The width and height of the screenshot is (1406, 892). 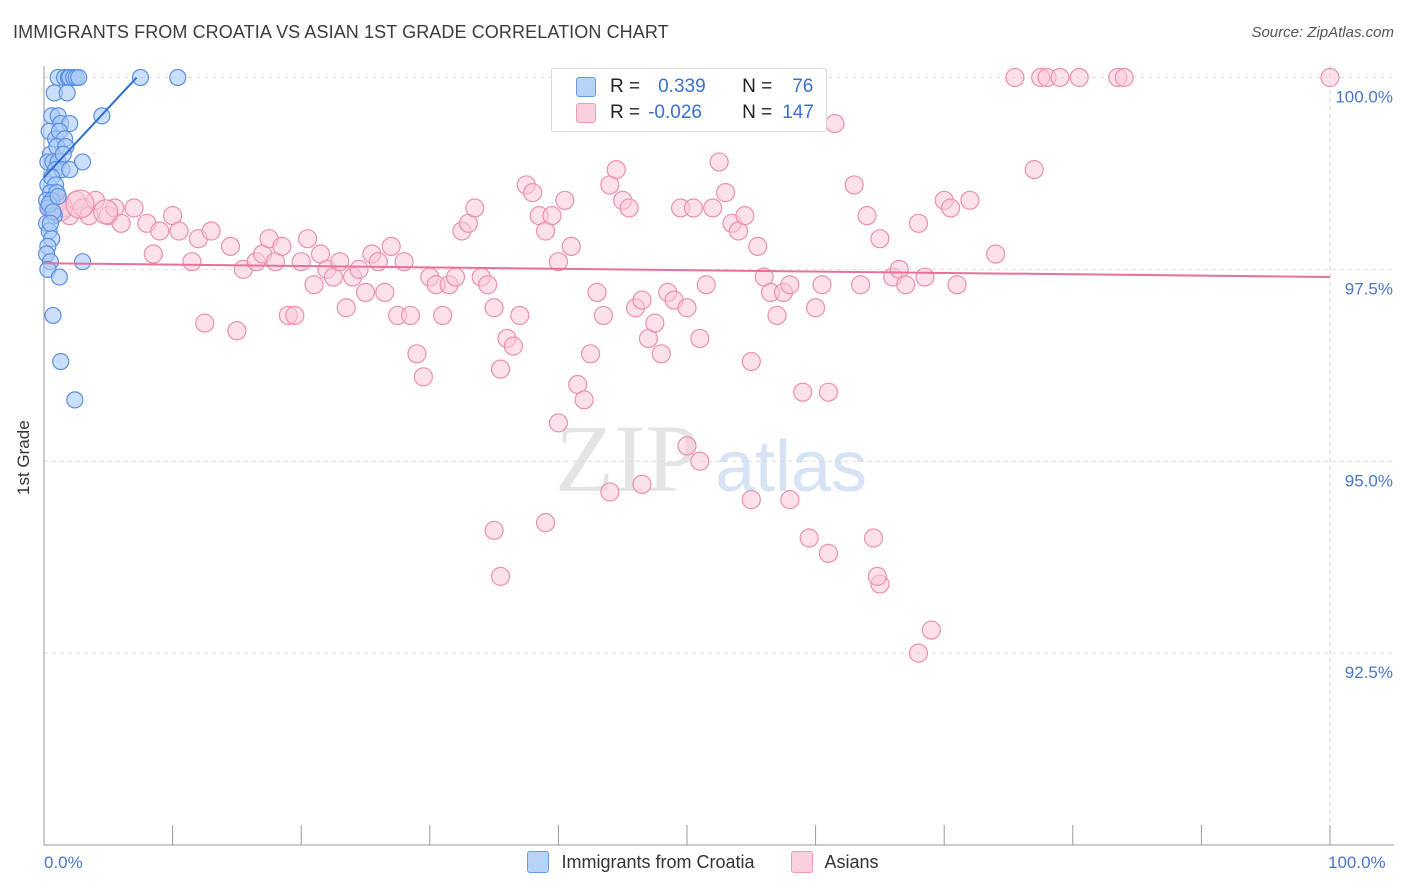 What do you see at coordinates (63, 862) in the screenshot?
I see `x-tick-min: 0.0%` at bounding box center [63, 862].